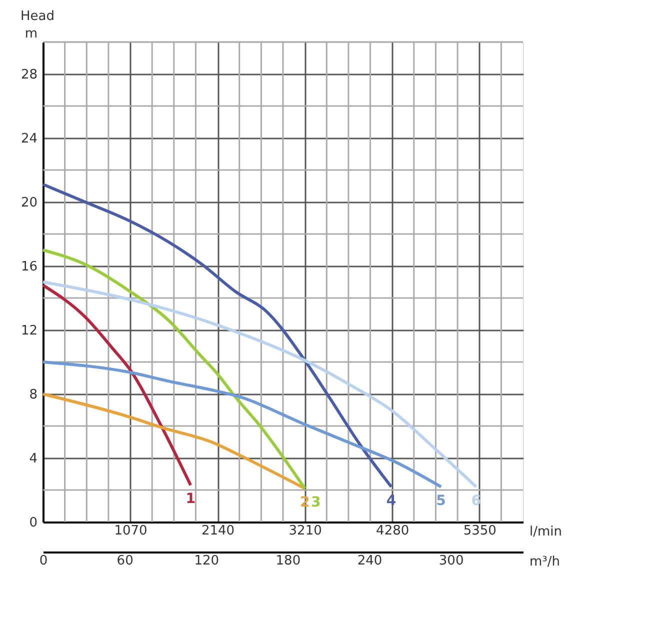 Image resolution: width=645 pixels, height=639 pixels. What do you see at coordinates (131, 531) in the screenshot?
I see `x-tick-label: 1070` at bounding box center [131, 531].